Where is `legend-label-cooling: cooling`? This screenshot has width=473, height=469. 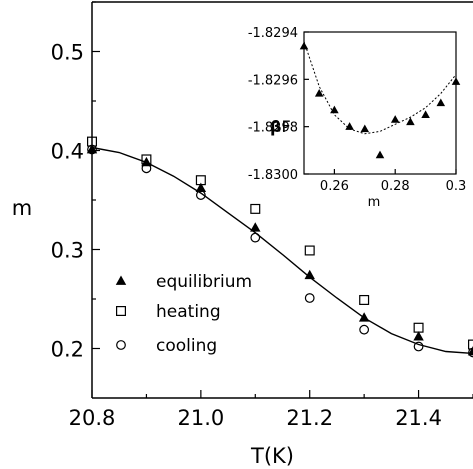 legend-label-cooling: cooling is located at coordinates (186, 346).